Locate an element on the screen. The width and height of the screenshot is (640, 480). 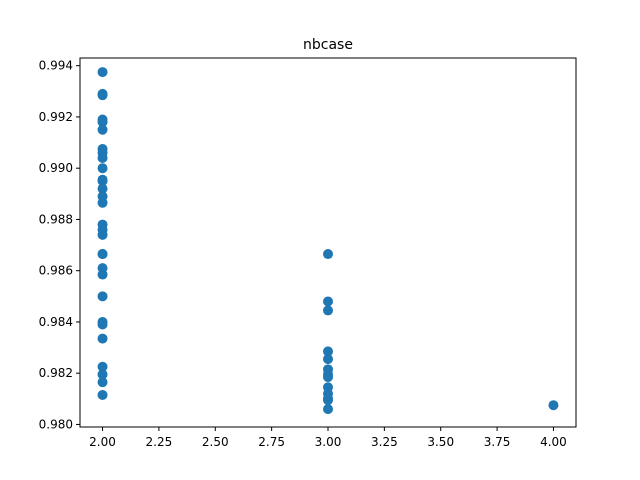
y-tick-label: 0.994 is located at coordinates (56, 66).